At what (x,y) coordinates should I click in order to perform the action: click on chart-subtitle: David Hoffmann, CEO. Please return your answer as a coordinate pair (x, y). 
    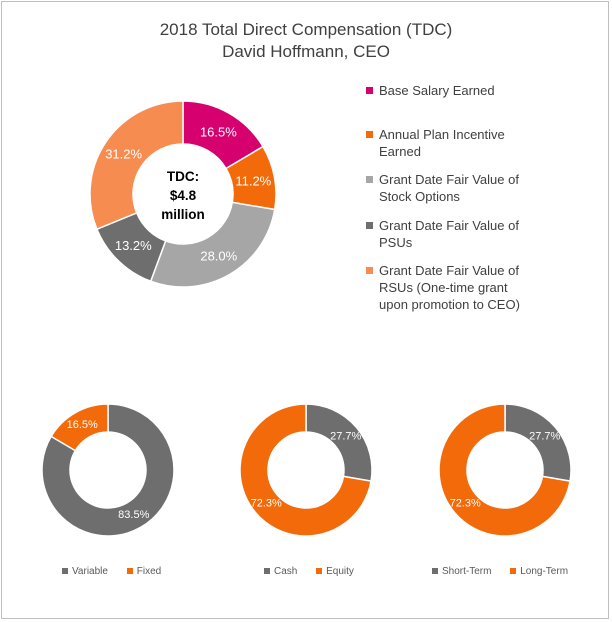
    Looking at the image, I should click on (306, 51).